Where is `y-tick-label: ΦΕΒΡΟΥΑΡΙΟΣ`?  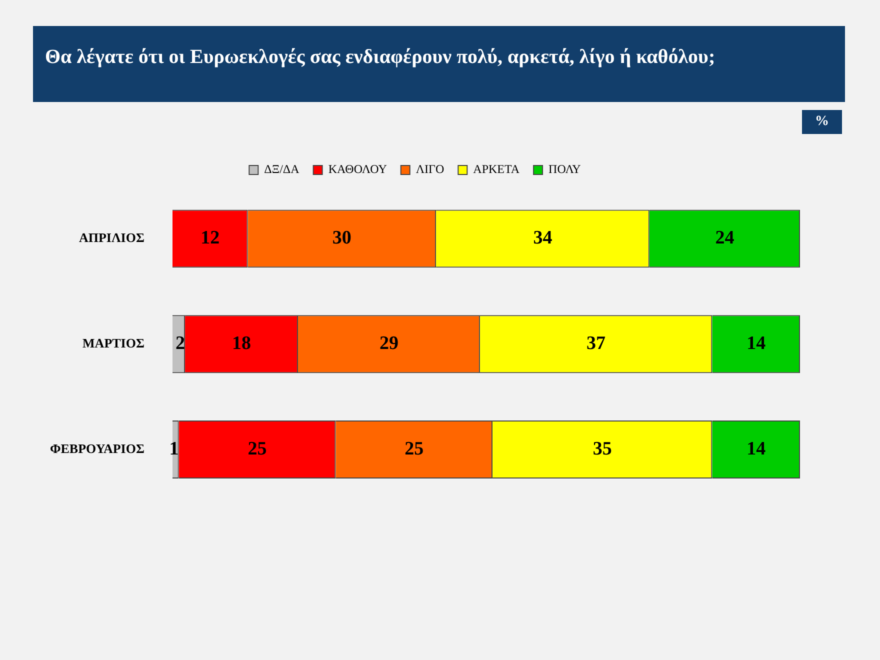
y-tick-label: ΦΕΒΡΟΥΑΡΙΟΣ is located at coordinates (97, 448).